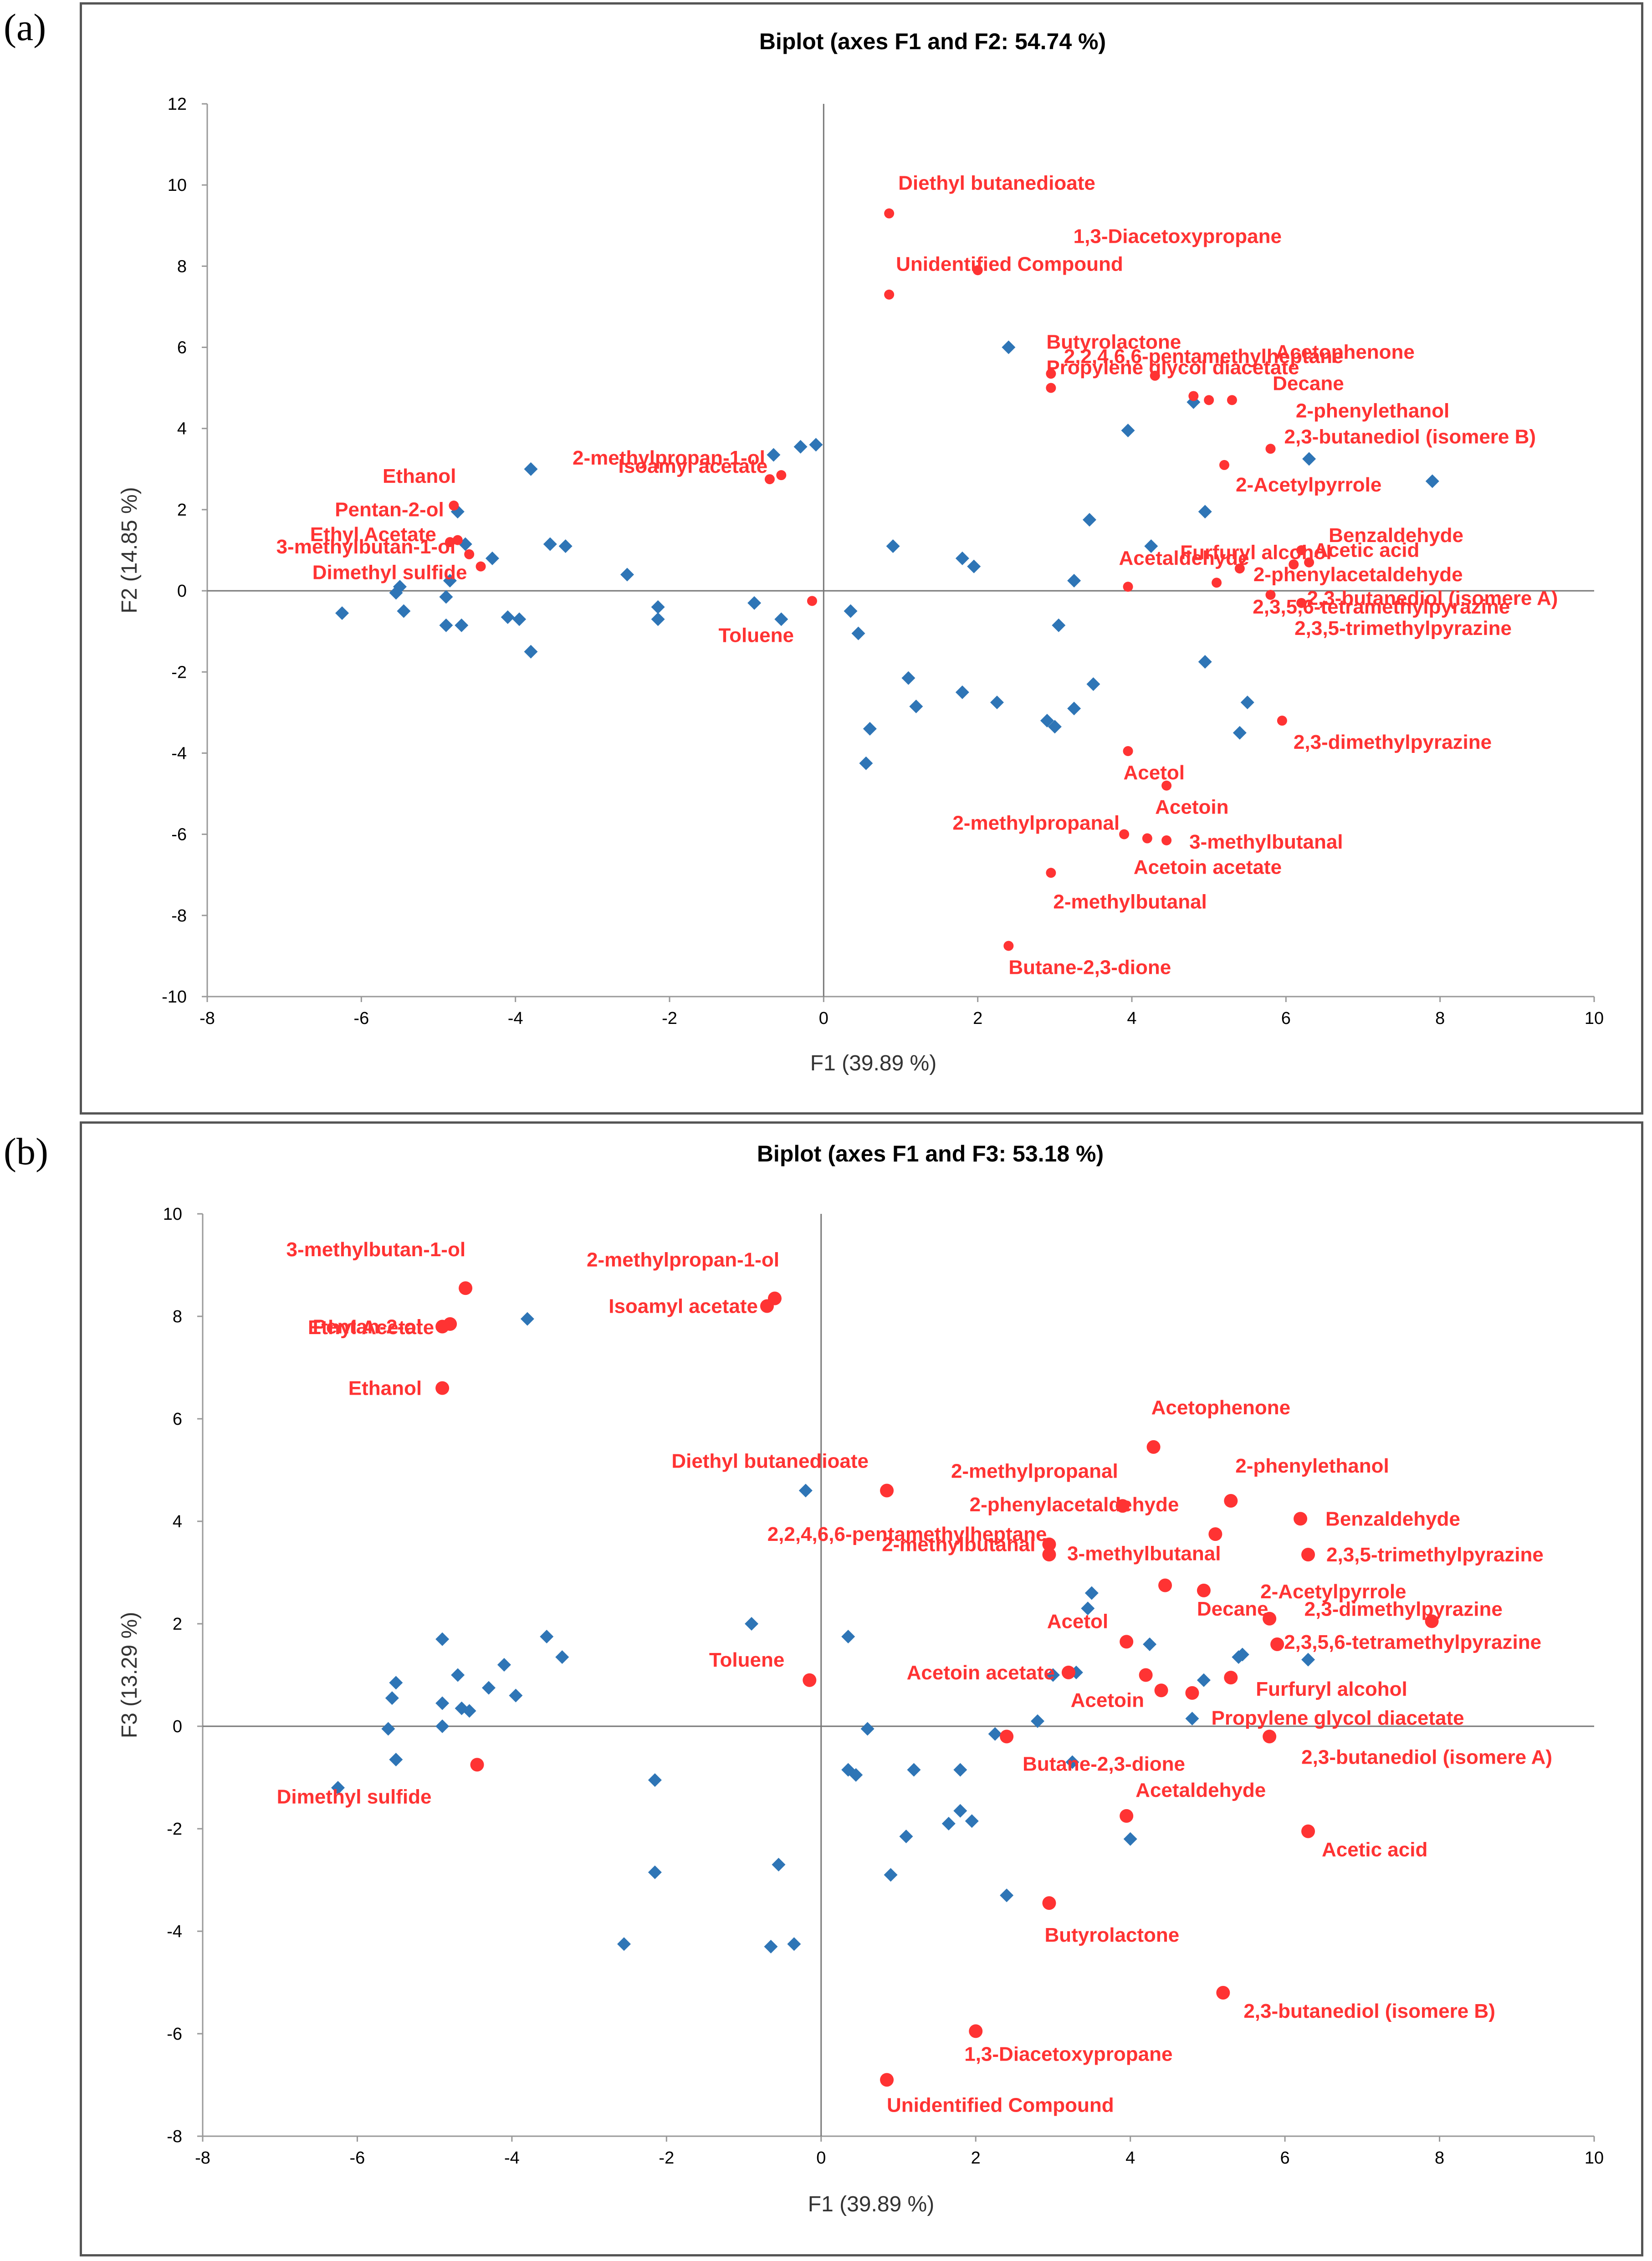 The height and width of the screenshot is (2261, 1652). I want to click on variable-point-2-2-4-6-6-pentamethylheptane, so click(1049, 1555).